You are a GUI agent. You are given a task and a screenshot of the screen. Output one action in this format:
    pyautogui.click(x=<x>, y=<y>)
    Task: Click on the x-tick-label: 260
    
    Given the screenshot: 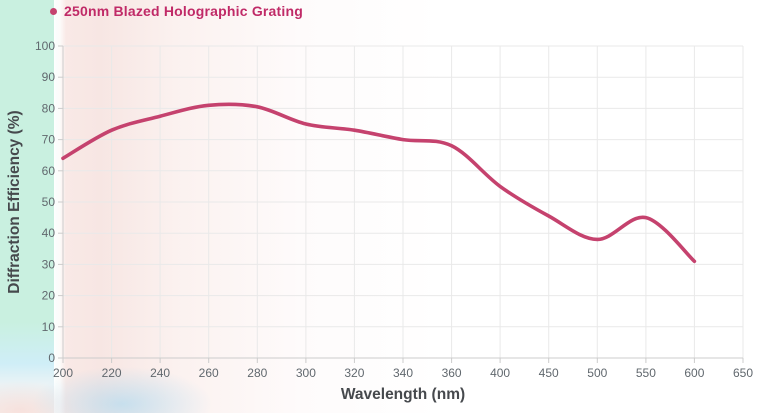 What is the action you would take?
    pyautogui.click(x=209, y=373)
    